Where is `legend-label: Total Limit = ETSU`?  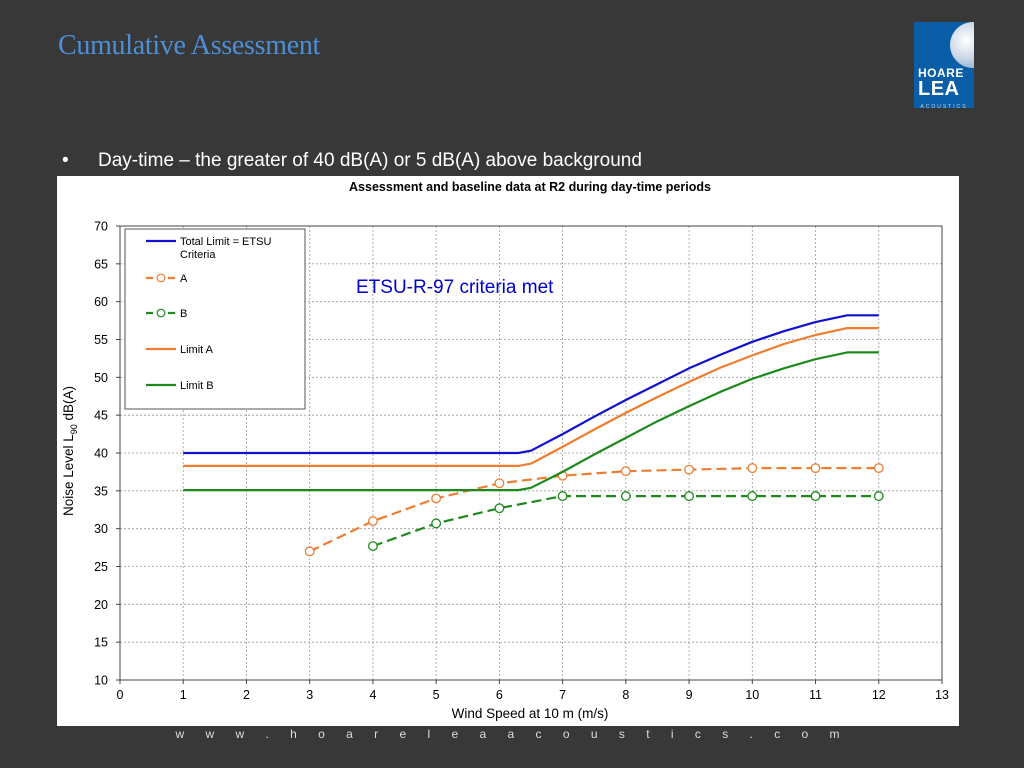 legend-label: Total Limit = ETSU is located at coordinates (225, 242).